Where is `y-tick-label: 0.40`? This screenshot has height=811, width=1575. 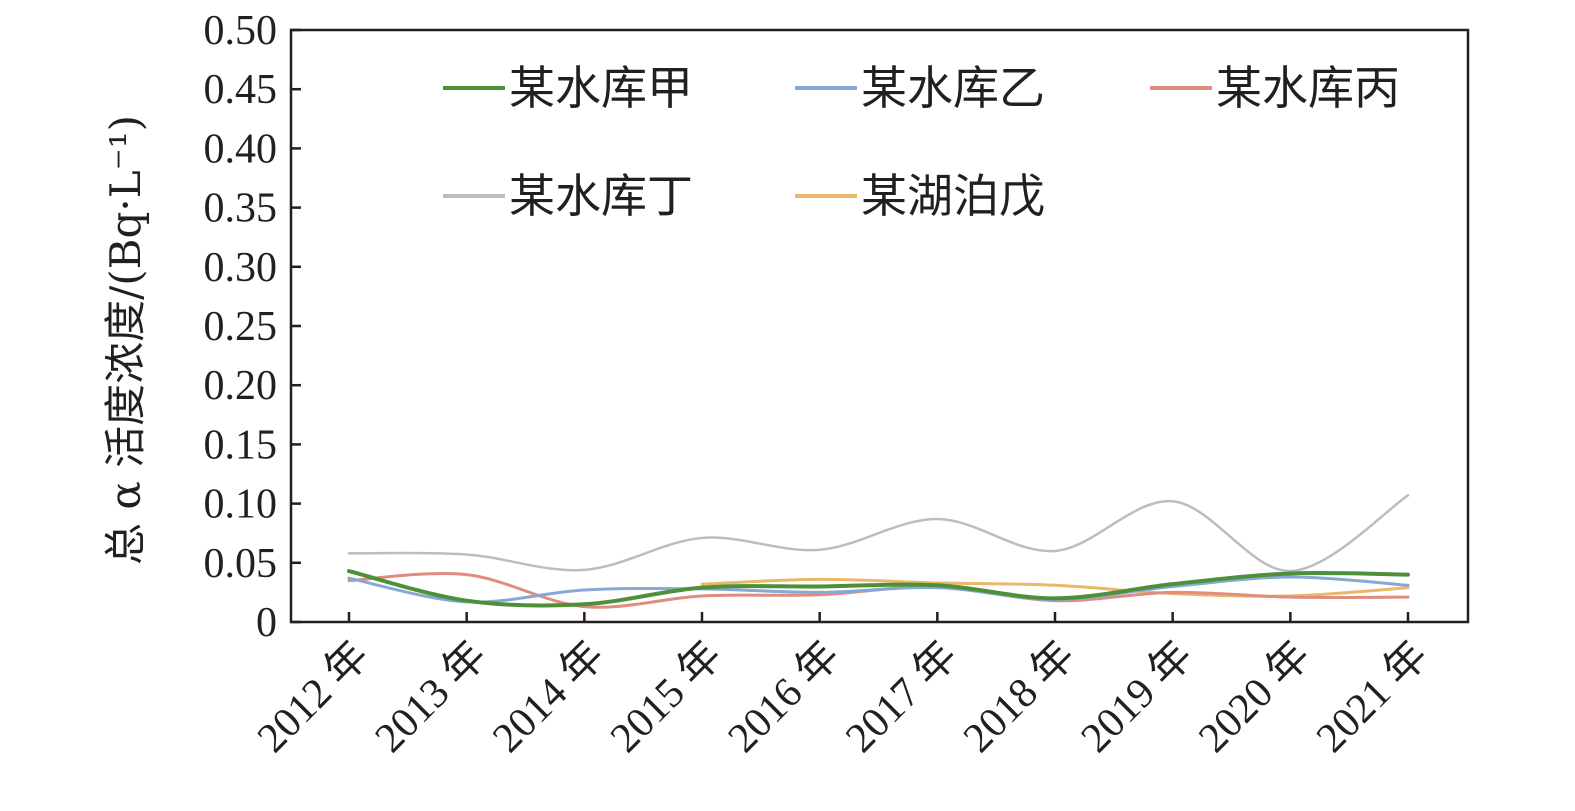 y-tick-label: 0.40 is located at coordinates (241, 149).